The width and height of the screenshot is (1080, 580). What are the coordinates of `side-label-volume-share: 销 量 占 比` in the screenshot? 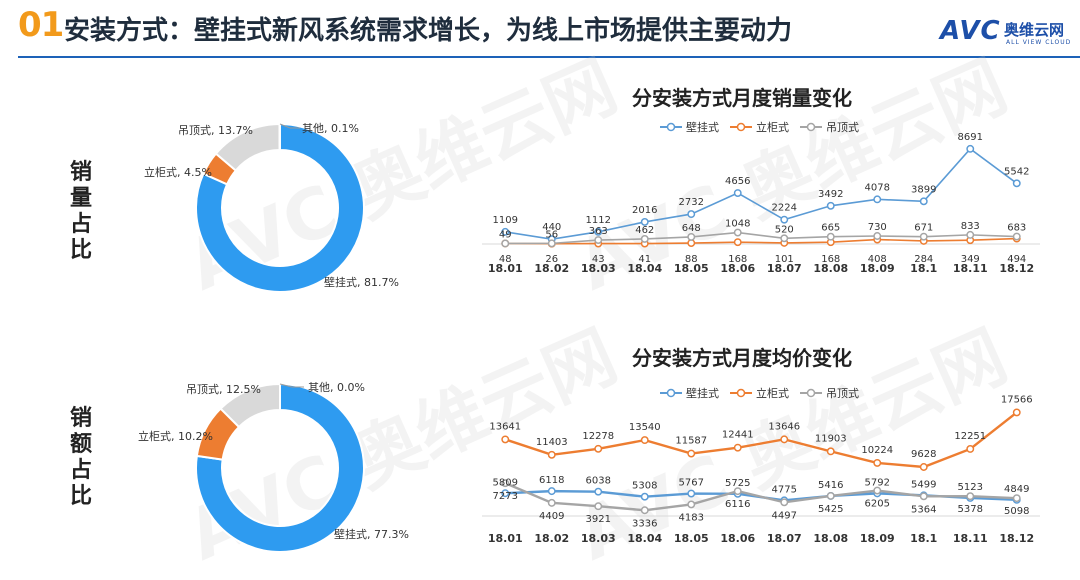 It's located at (80, 211).